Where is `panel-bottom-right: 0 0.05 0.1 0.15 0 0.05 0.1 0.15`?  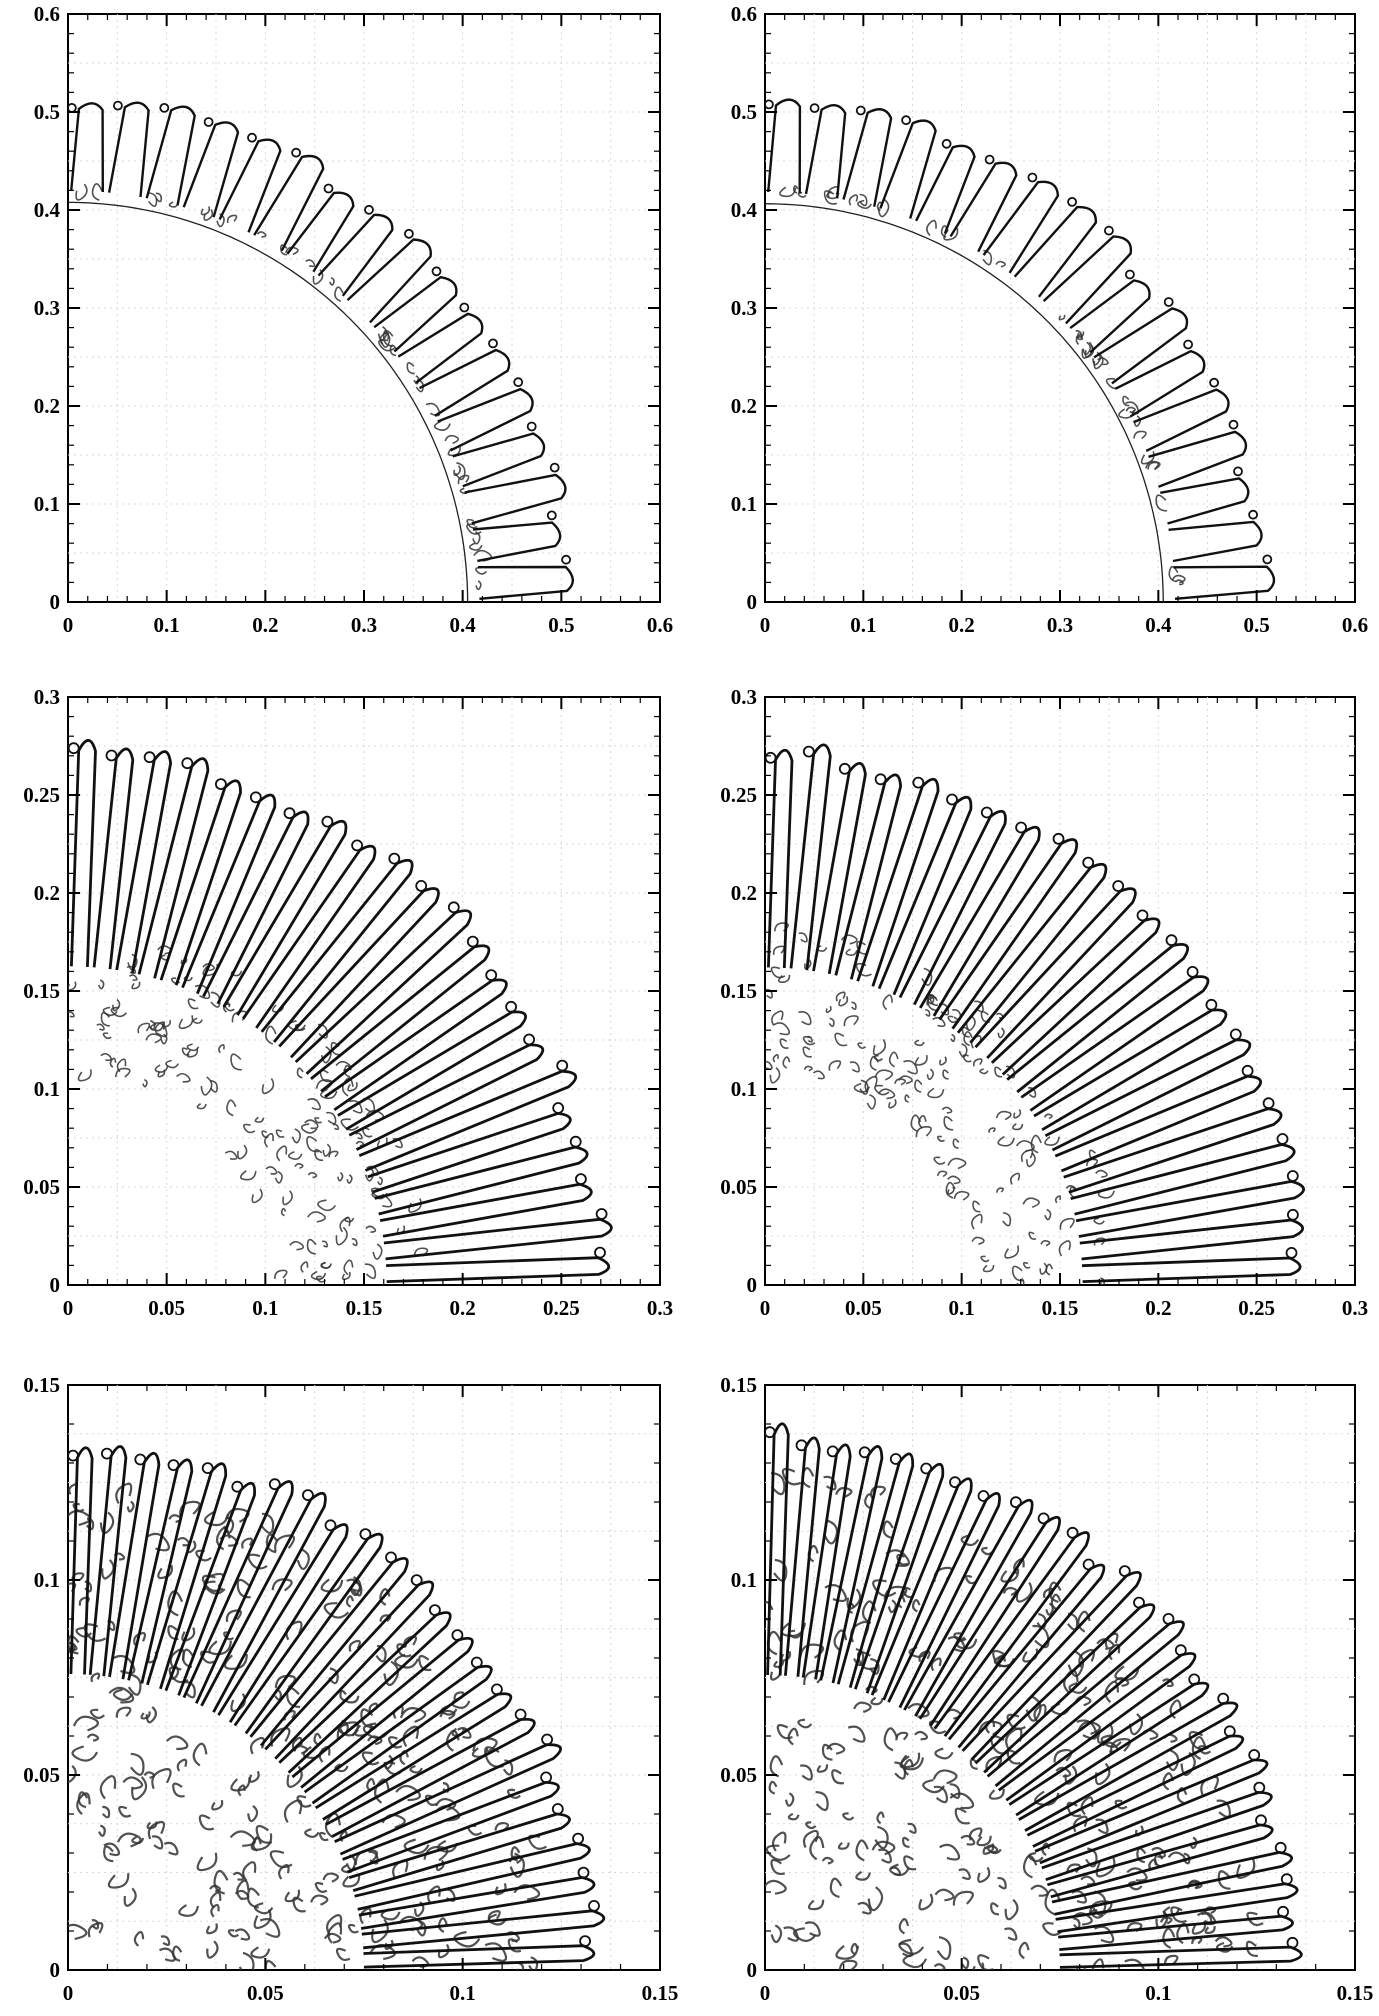
panel-bottom-right: 0 0.05 0.1 0.15 0 0.05 0.1 0.15 is located at coordinates (1046, 1689).